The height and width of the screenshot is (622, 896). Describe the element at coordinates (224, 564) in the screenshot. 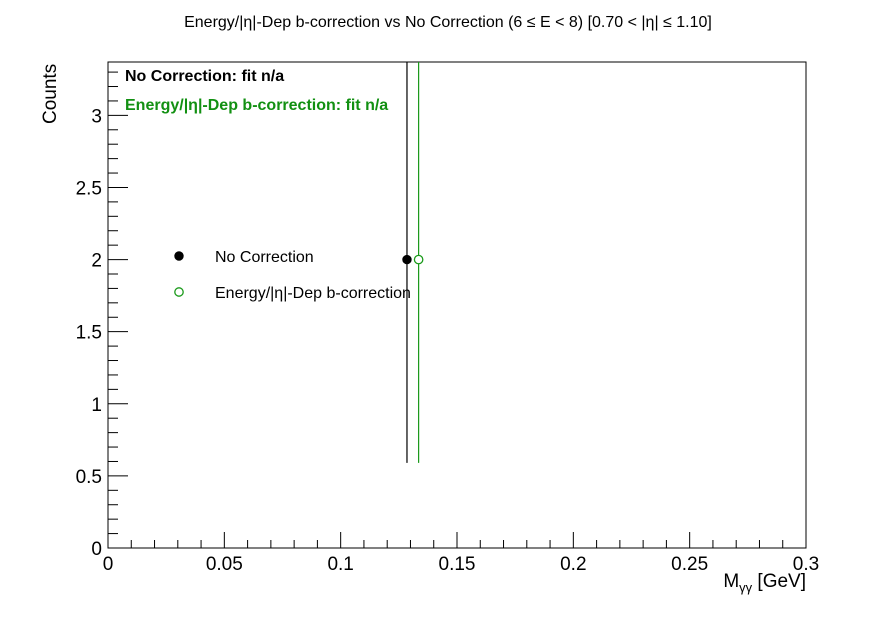

I see `x-tick-label: 0.05` at that location.